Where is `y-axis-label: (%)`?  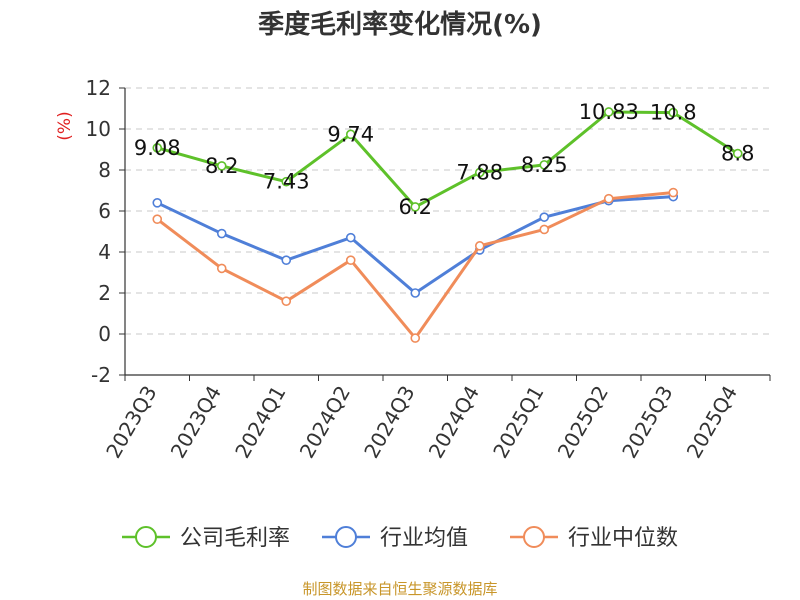
y-axis-label: (%) is located at coordinates (65, 125).